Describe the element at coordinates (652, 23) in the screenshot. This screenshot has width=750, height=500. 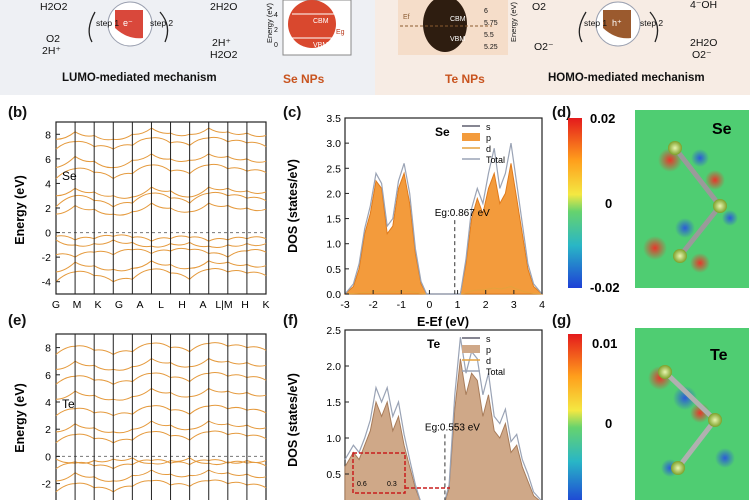
I see `homo-step2: step 2` at that location.